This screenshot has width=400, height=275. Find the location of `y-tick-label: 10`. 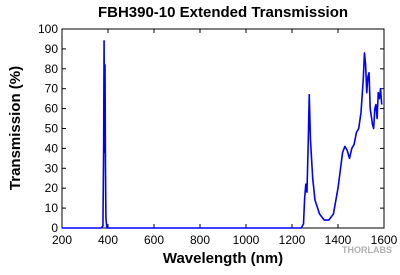

y-tick-label: 10 is located at coordinates (52, 208).